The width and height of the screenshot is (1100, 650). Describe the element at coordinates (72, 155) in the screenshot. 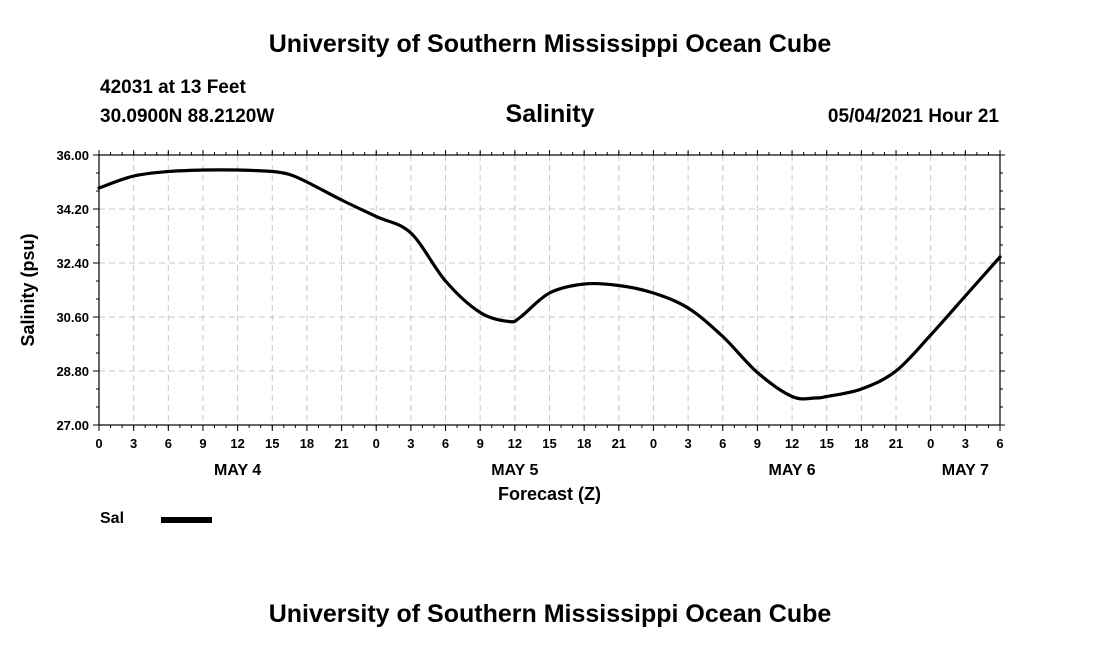

I see `y-tick-label: 36.00` at that location.